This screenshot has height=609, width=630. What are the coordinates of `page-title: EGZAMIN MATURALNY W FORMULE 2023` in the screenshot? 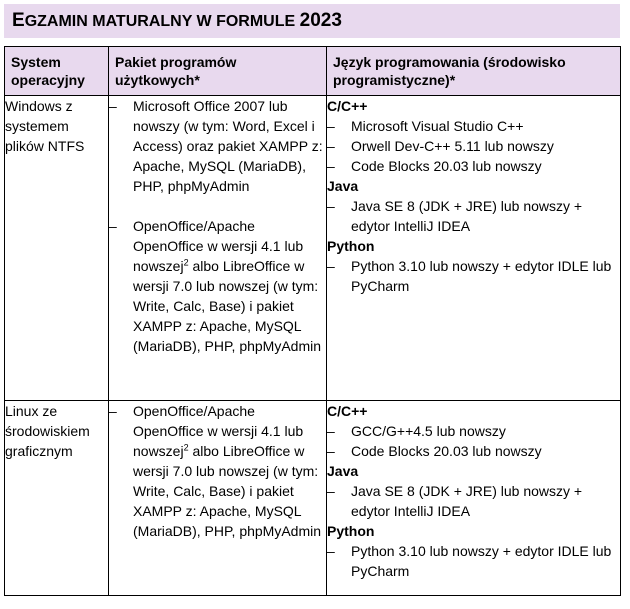 It's located at (177, 21).